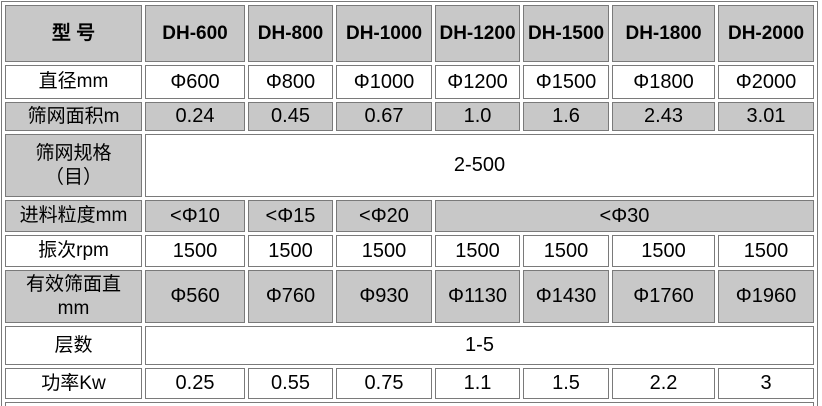  What do you see at coordinates (73, 284) in the screenshot?
I see `row-label-line: 有效筛面直` at bounding box center [73, 284].